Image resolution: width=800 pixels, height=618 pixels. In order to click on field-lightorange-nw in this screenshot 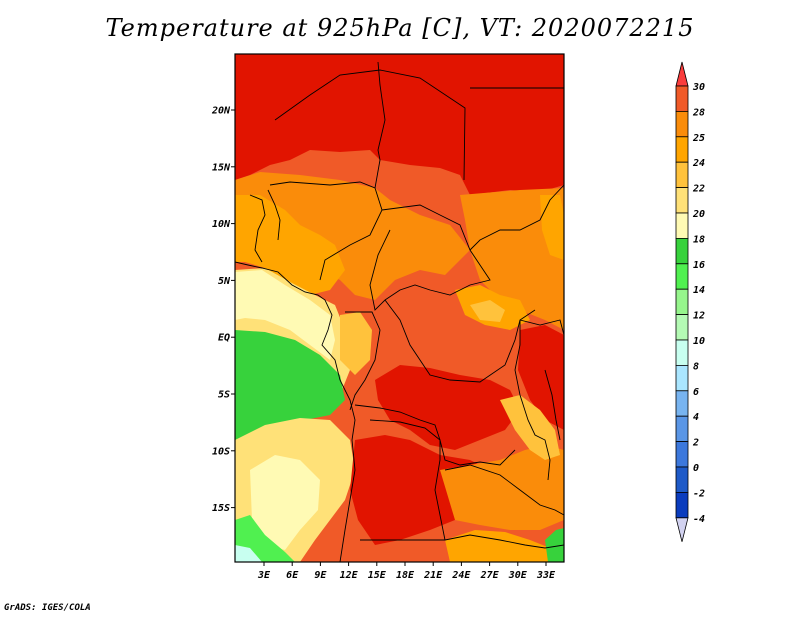, I will do `click(552, 227)`.